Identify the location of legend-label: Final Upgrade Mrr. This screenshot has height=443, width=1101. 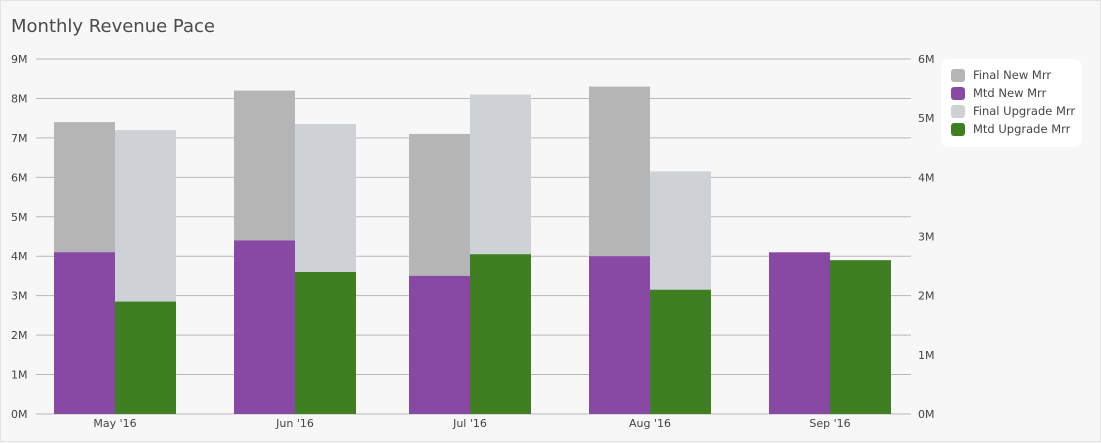
(1024, 111).